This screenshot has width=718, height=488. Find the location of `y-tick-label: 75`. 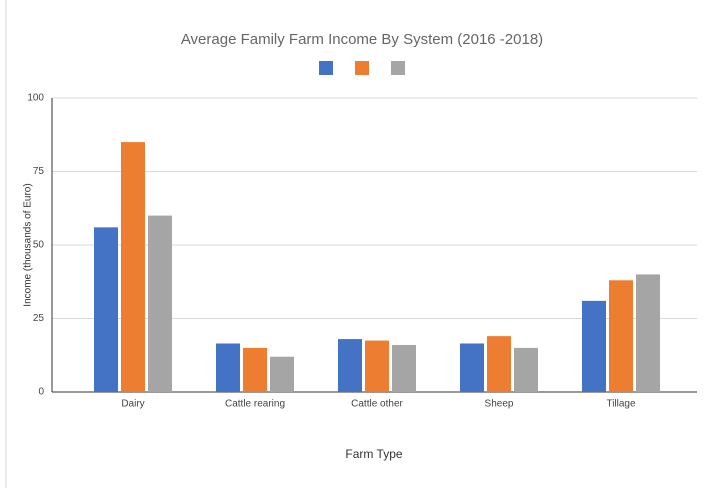

y-tick-label: 75 is located at coordinates (39, 171).